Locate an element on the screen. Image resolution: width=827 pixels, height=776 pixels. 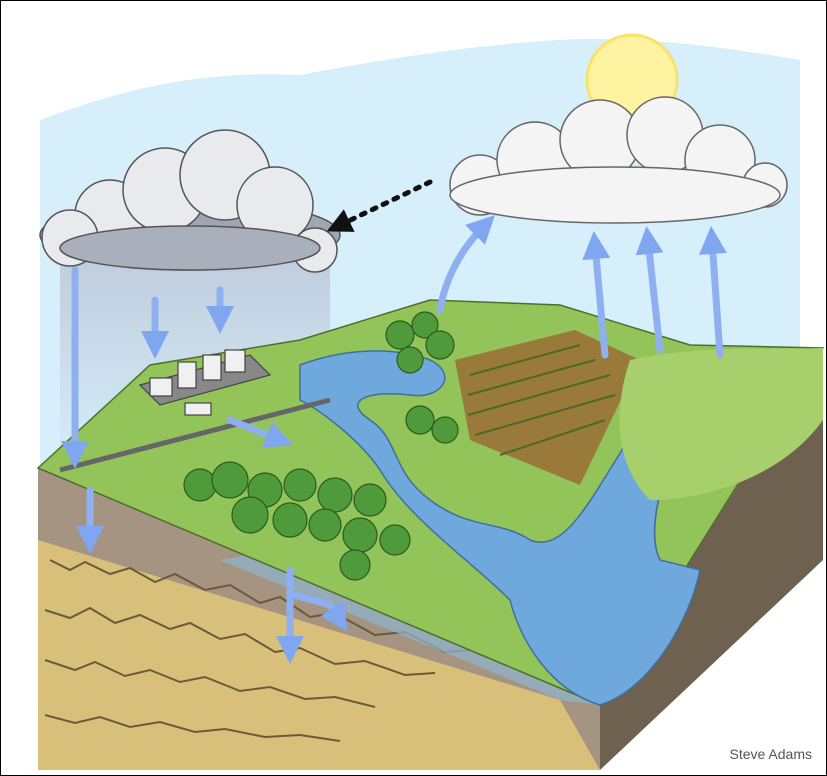
road is located at coordinates (195, 435).